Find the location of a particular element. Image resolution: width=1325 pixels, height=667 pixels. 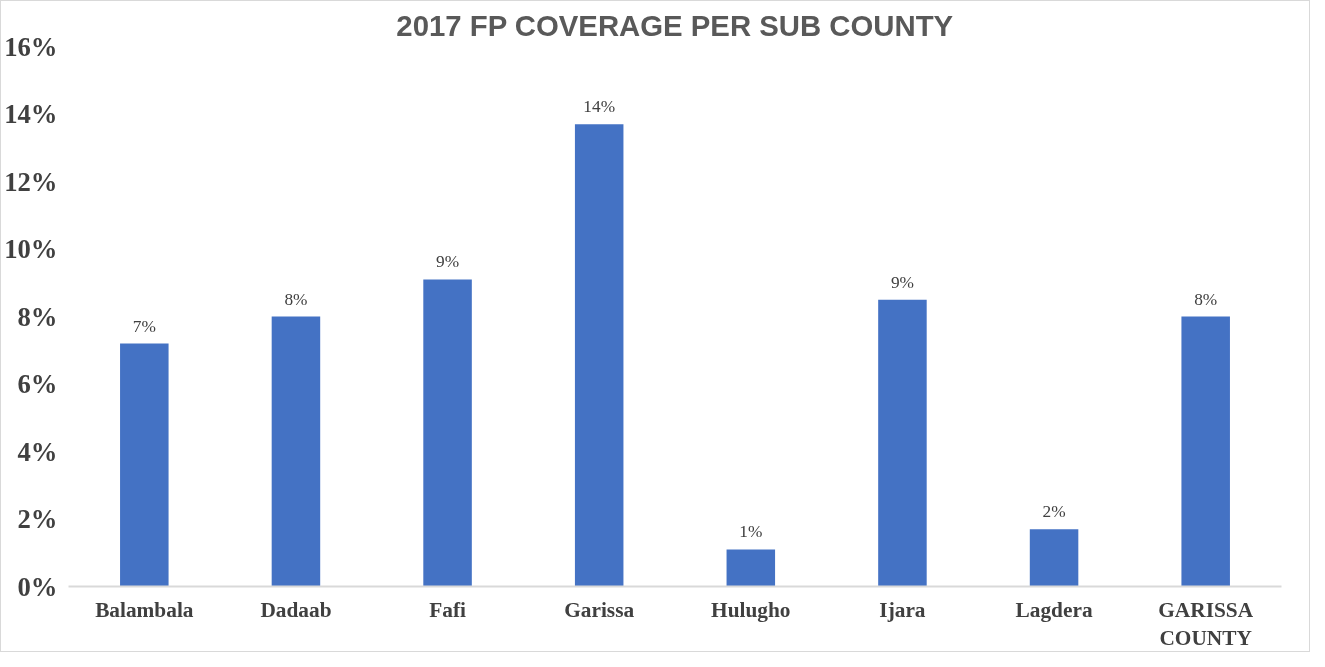

y-tick-label: 0% is located at coordinates (37, 586).